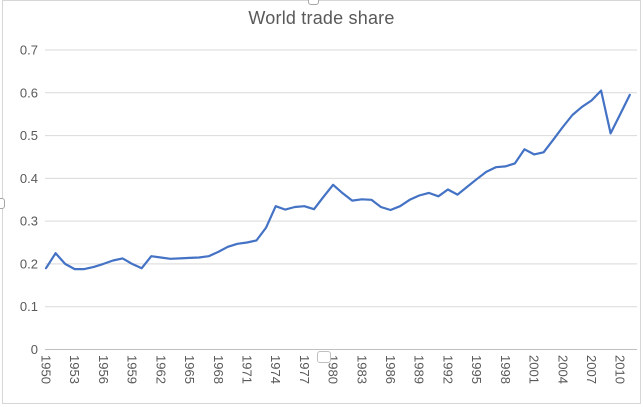 This screenshot has width=643, height=407. I want to click on x-tick-label: 1995, so click(476, 369).